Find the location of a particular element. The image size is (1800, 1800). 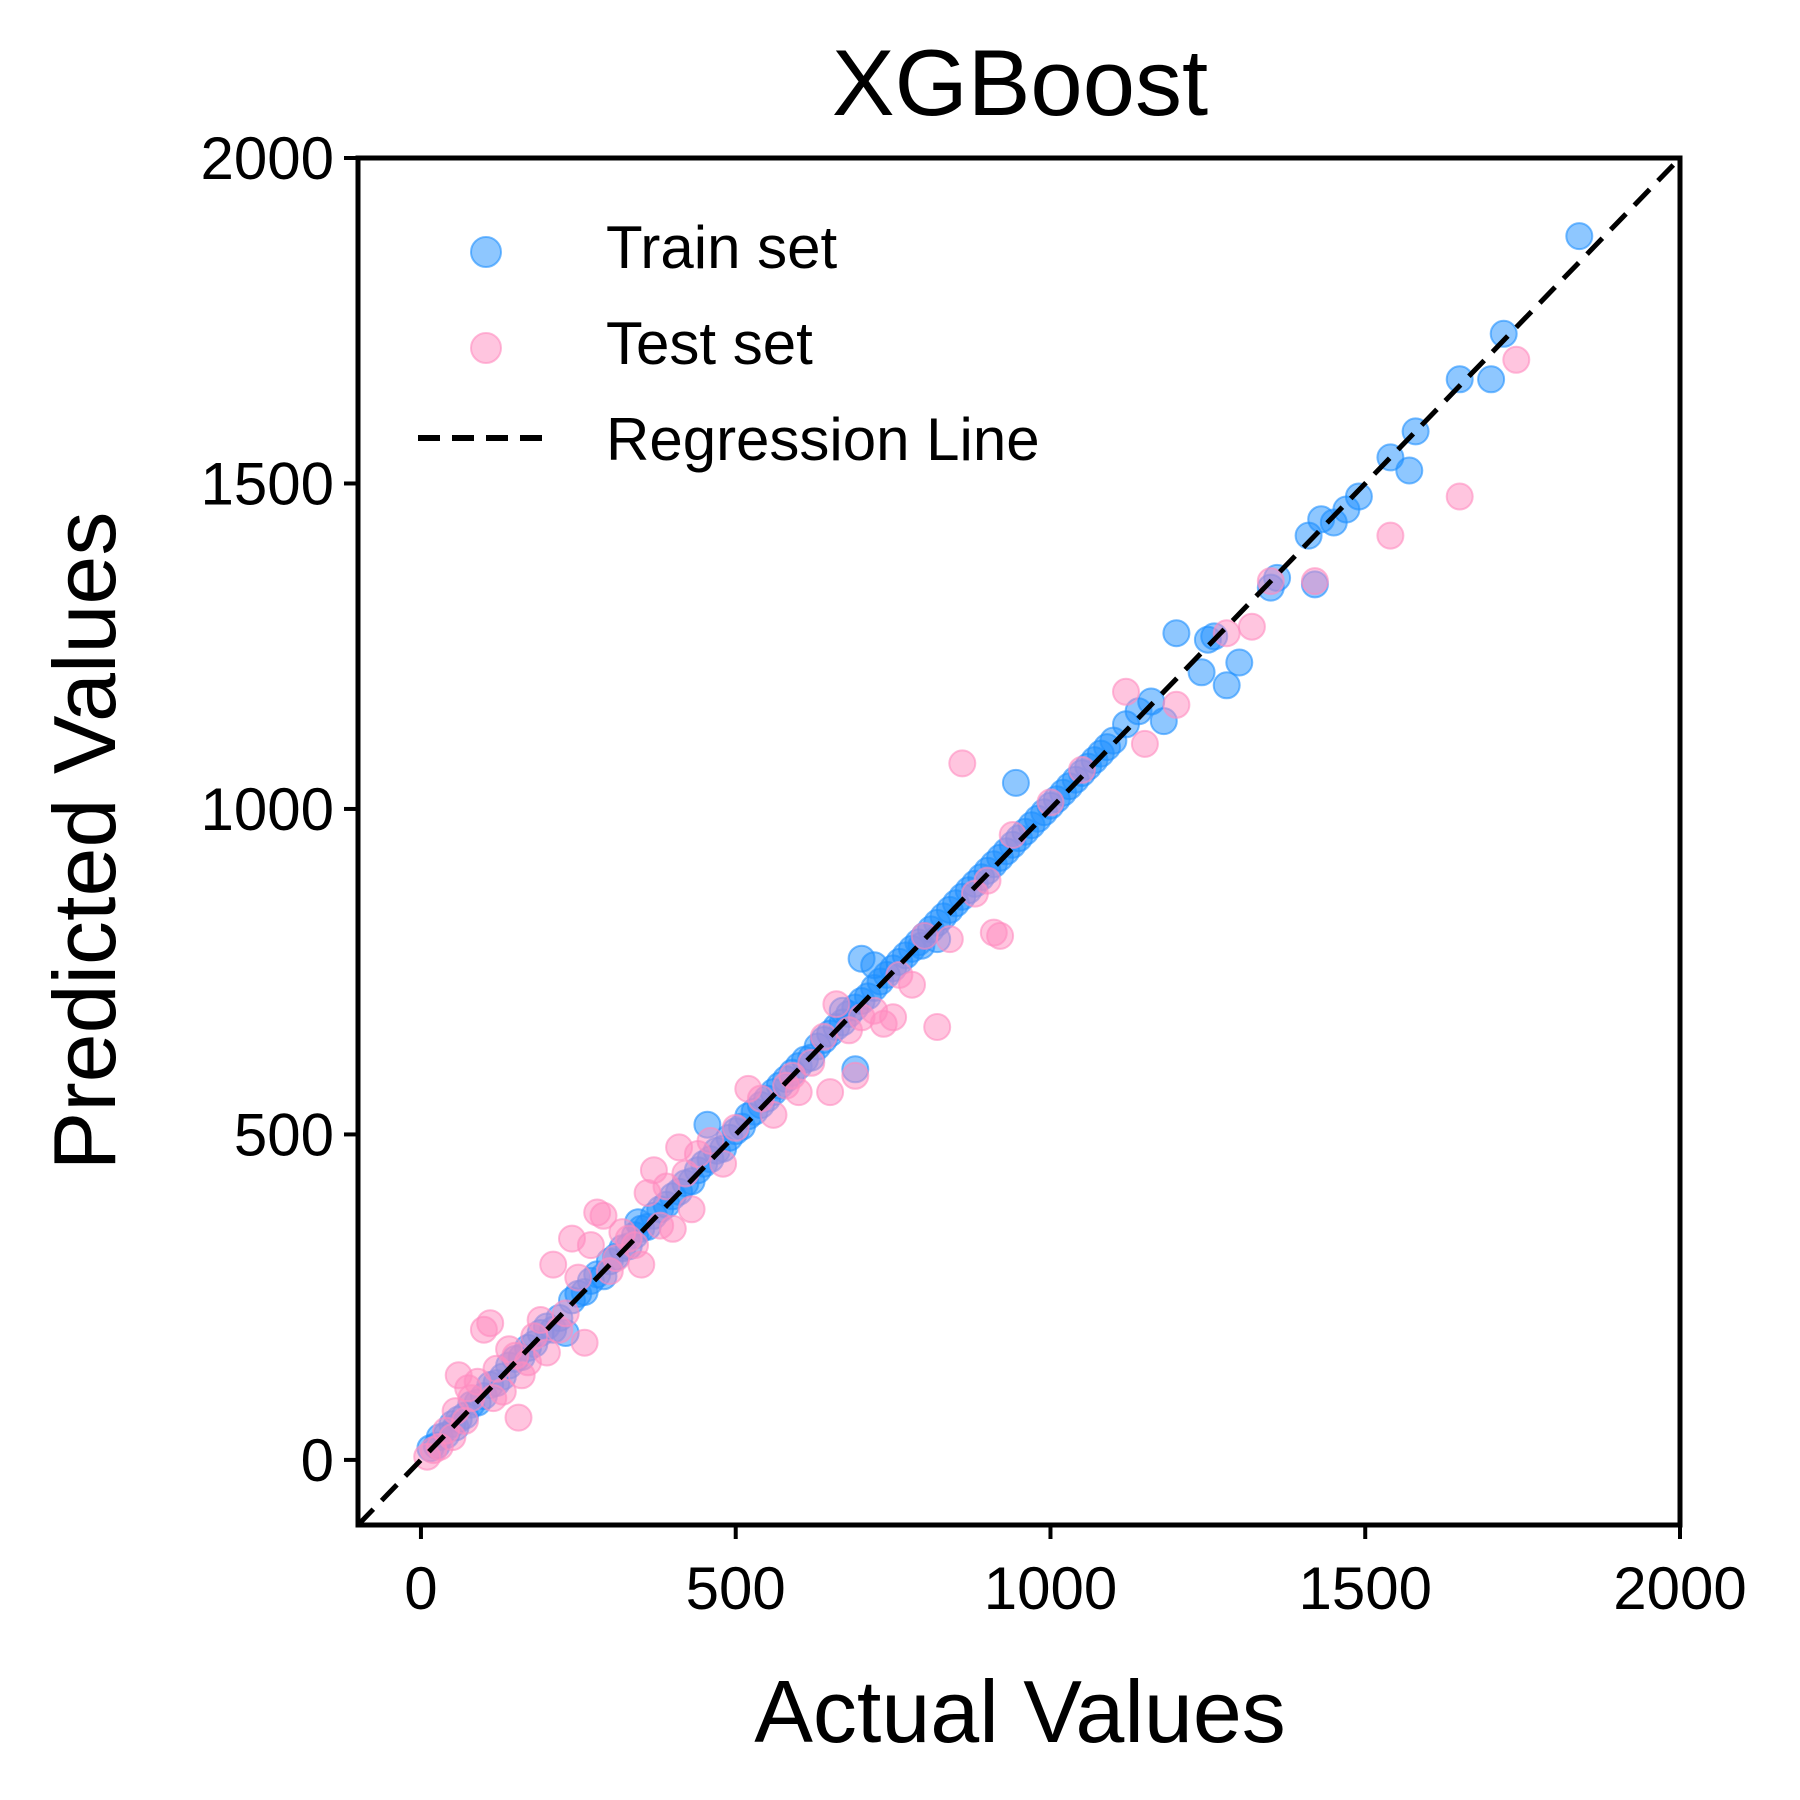

x-tick-label: 1500 is located at coordinates (1364, 1588).